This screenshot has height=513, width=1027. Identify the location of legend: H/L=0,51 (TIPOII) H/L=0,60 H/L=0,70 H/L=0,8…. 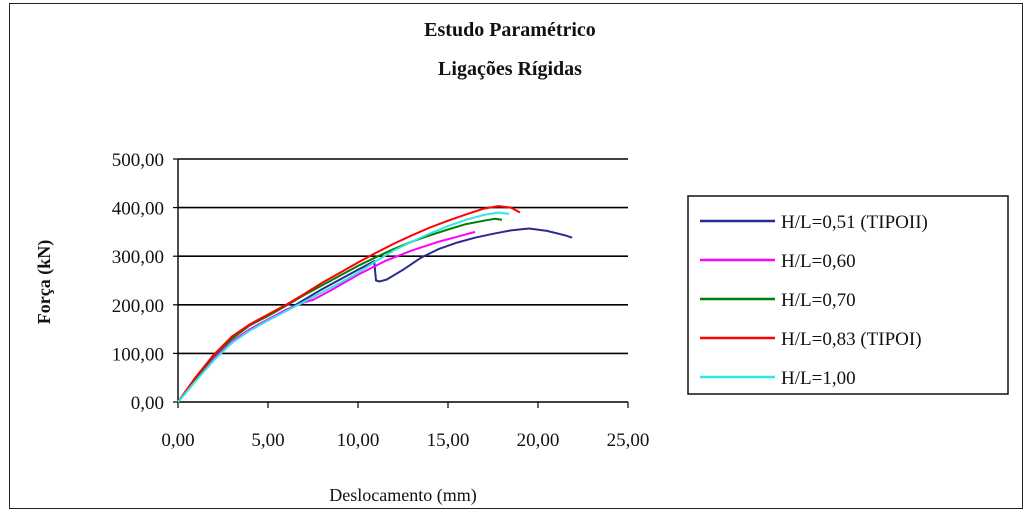
(814, 300).